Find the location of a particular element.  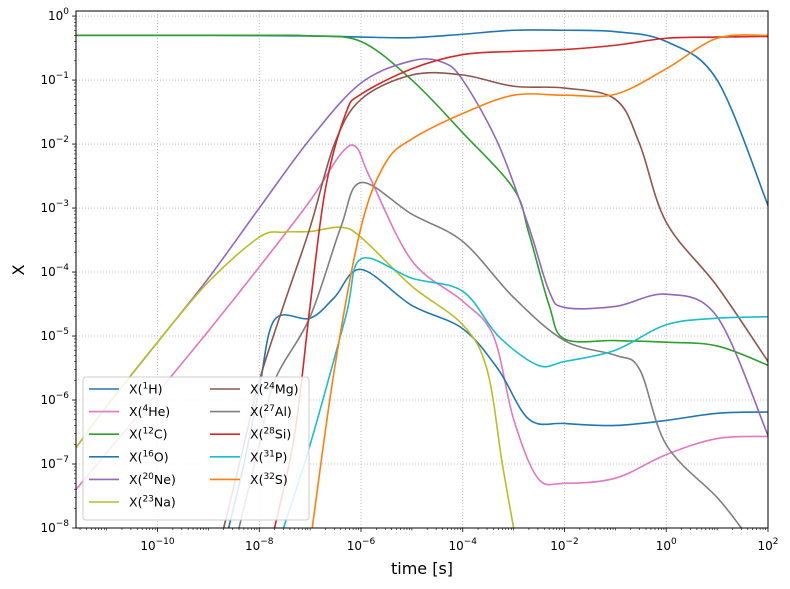

x-tick-label: 10⁻⁶ is located at coordinates (361, 545).